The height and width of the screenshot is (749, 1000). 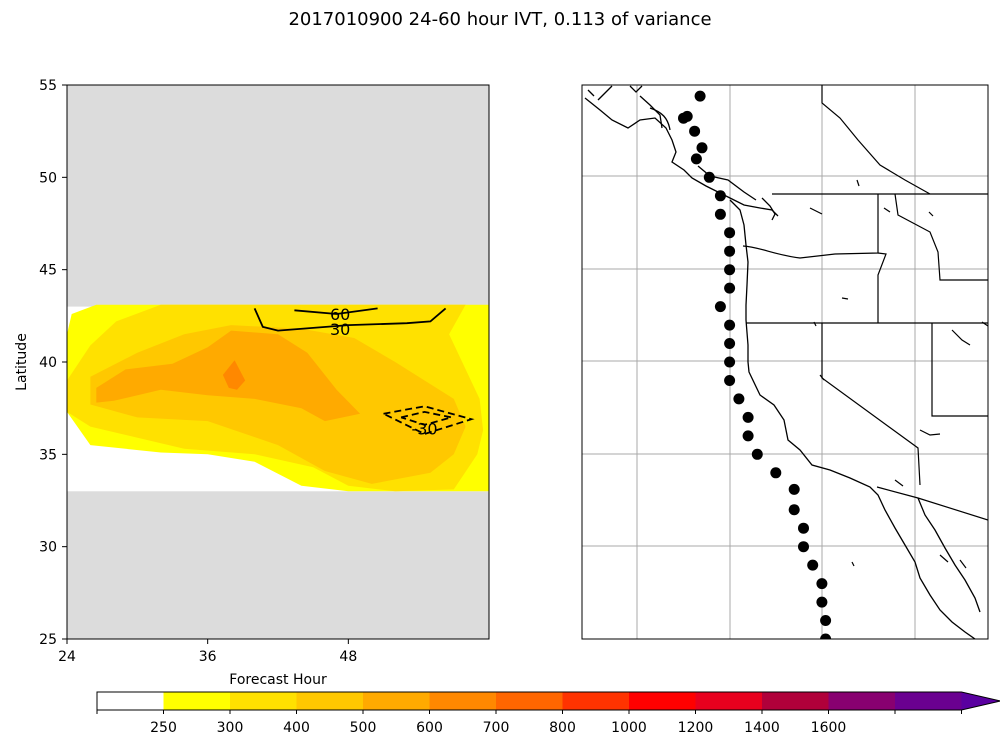 What do you see at coordinates (48, 455) in the screenshot?
I see `y-tick-label: 35` at bounding box center [48, 455].